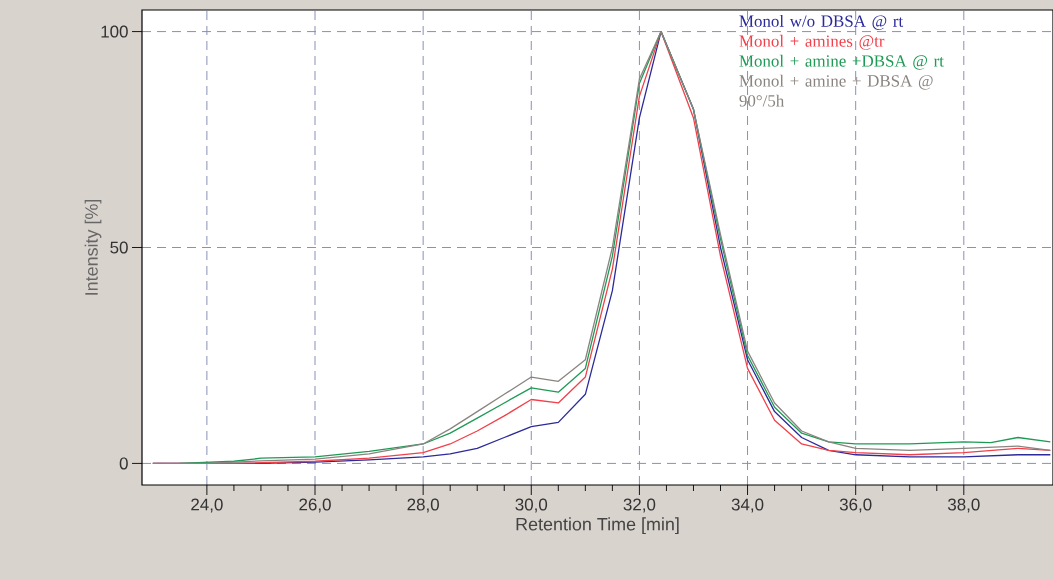  I want to click on x-tick-label: 34,0, so click(747, 505).